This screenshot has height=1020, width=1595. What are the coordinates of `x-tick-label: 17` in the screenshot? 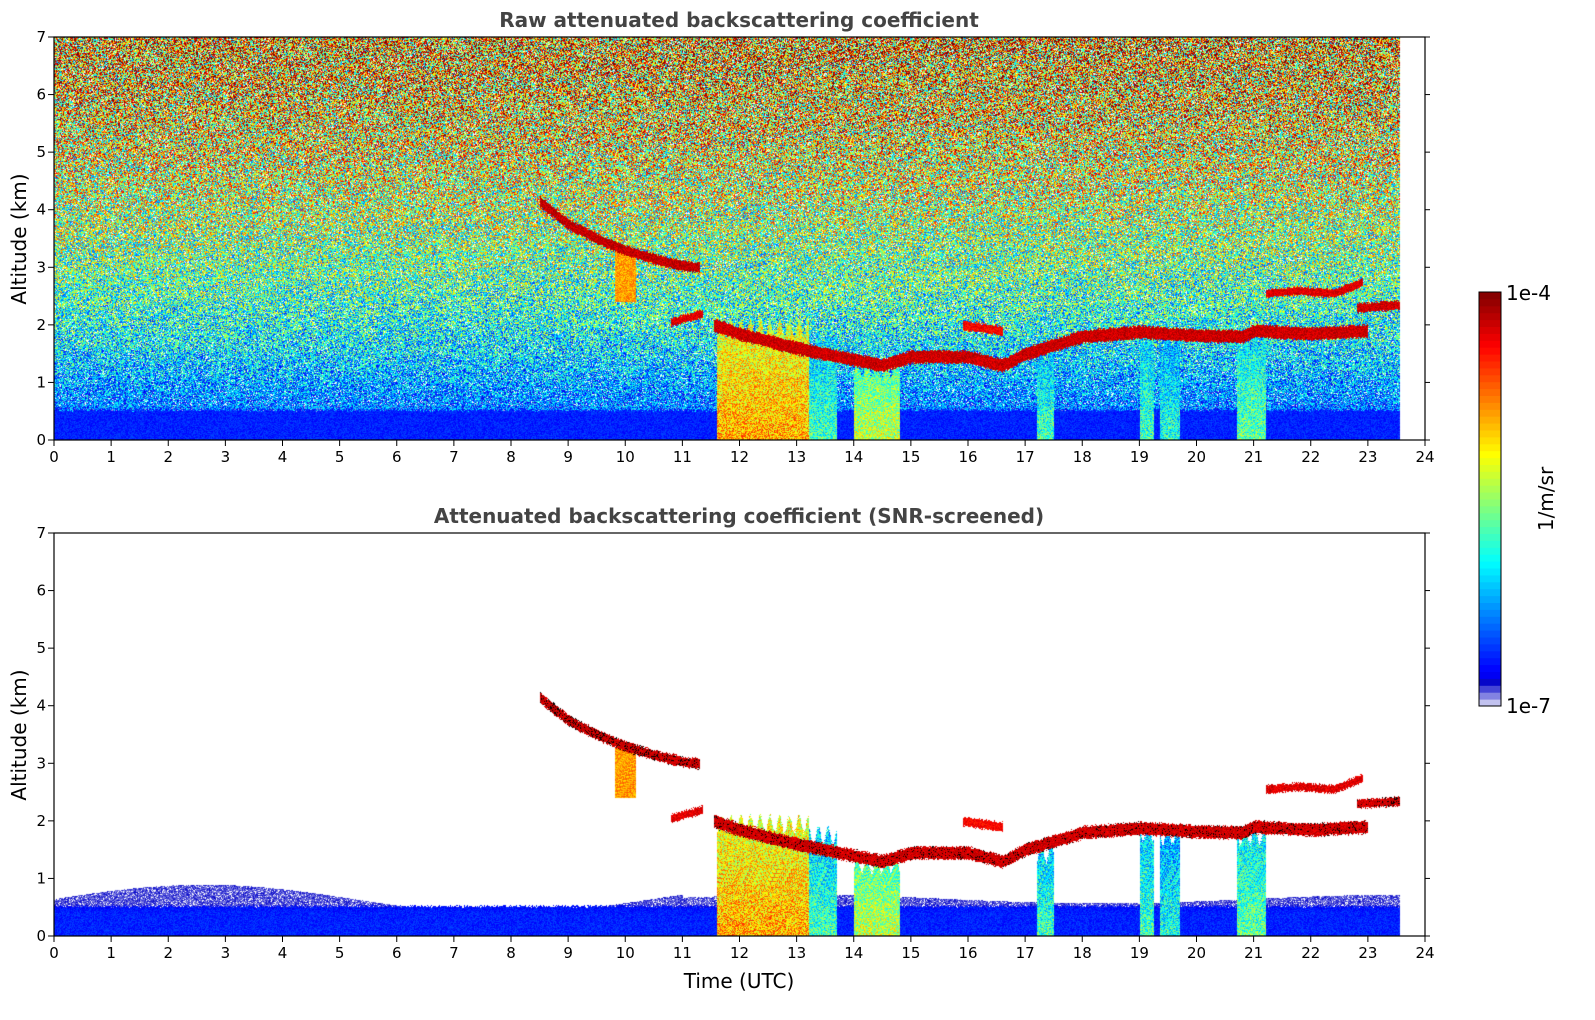 It's located at (1025, 953).